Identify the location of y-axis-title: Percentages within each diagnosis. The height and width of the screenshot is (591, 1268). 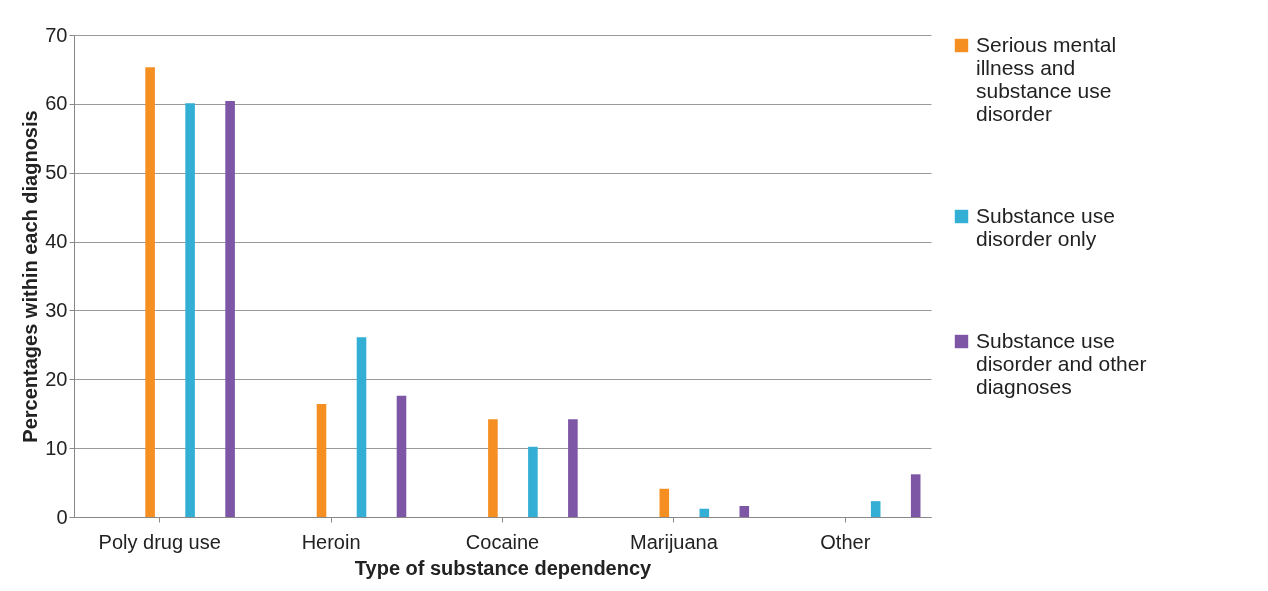
(30, 276).